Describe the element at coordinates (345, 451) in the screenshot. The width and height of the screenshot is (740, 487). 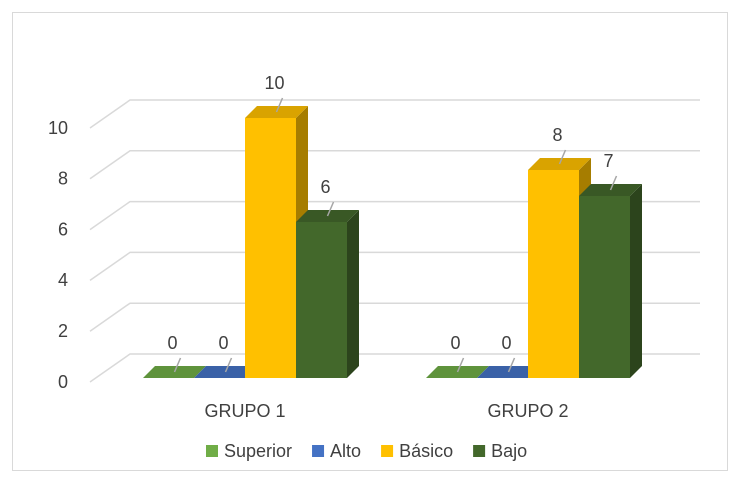
I see `legend-label: Alto` at that location.